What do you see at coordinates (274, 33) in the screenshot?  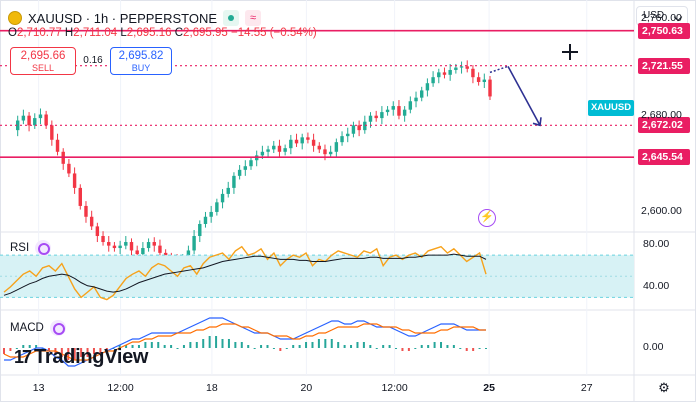 I see `ohlc-change: −14.55 (−0.54%)` at bounding box center [274, 33].